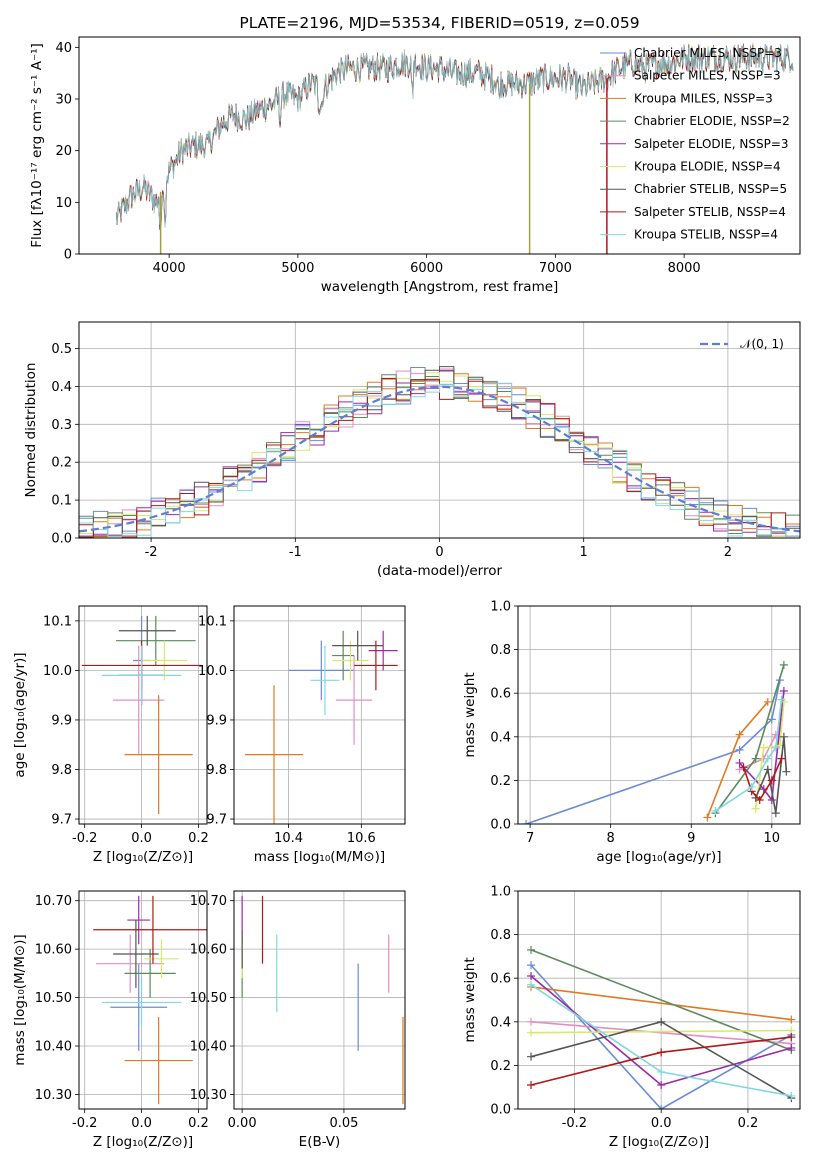 Image resolution: width=819 pixels, height=1170 pixels. What do you see at coordinates (500, 825) in the screenshot?
I see `y-tick-label: 0.0` at bounding box center [500, 825].